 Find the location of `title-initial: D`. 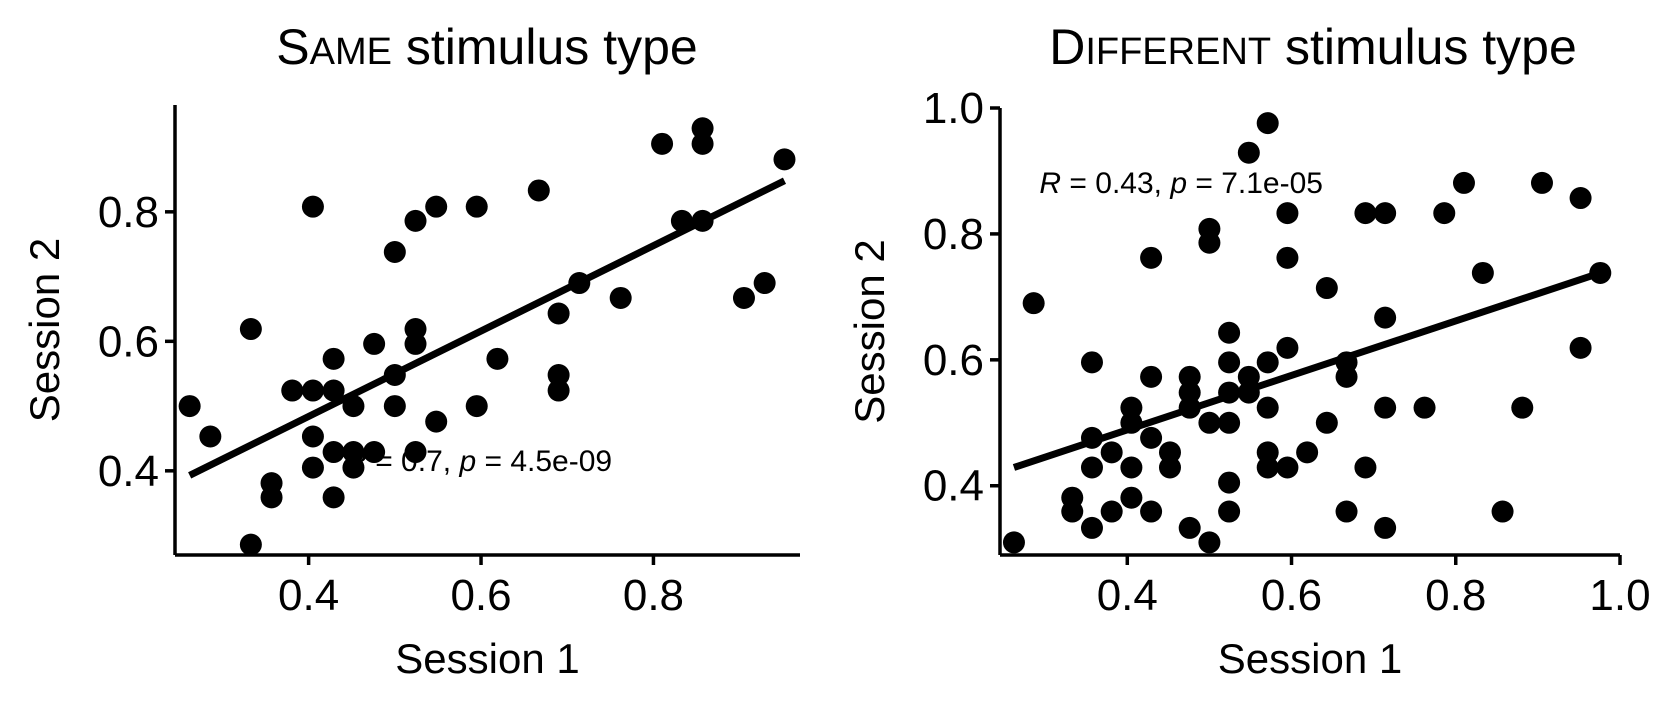

title-initial: D is located at coordinates (1067, 47).